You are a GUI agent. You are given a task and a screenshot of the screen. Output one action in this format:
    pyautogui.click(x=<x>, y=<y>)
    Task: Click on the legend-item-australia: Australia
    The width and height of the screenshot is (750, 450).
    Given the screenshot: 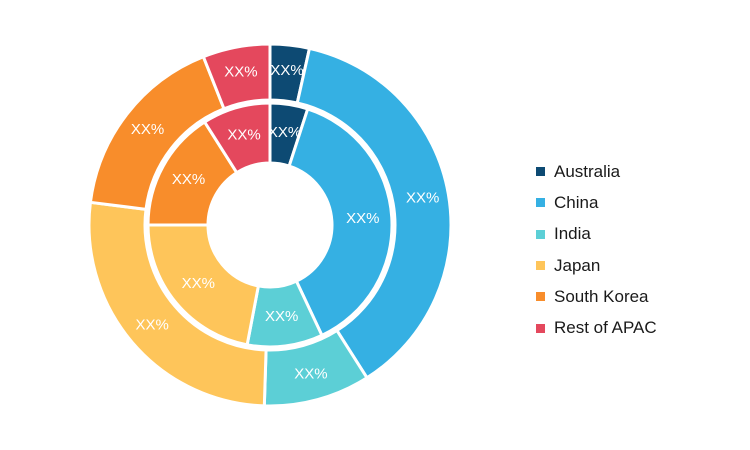 What is the action you would take?
    pyautogui.click(x=596, y=171)
    